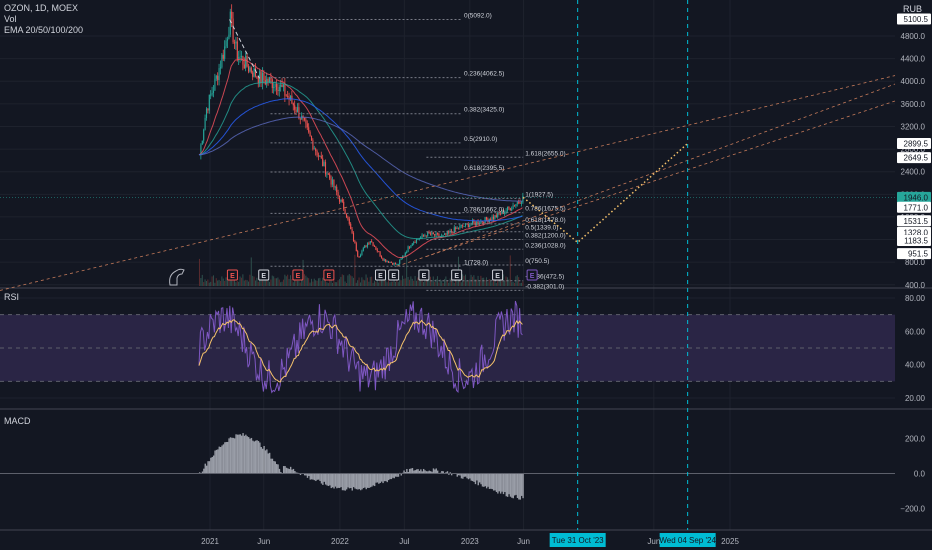 Image resolution: width=932 pixels, height=550 pixels. Describe the element at coordinates (730, 541) in the screenshot. I see `time-axis-tick: 2025` at that location.